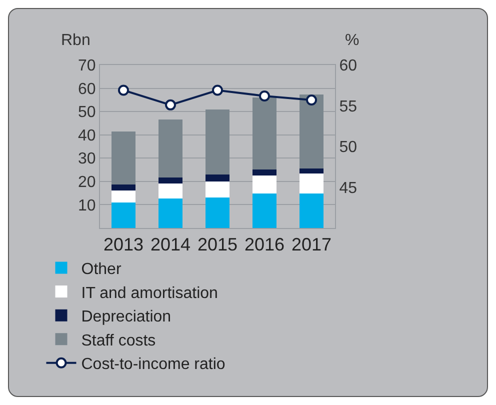 The image size is (496, 405). What do you see at coordinates (348, 188) in the screenshot?
I see `y2-tick-label: 45` at bounding box center [348, 188].